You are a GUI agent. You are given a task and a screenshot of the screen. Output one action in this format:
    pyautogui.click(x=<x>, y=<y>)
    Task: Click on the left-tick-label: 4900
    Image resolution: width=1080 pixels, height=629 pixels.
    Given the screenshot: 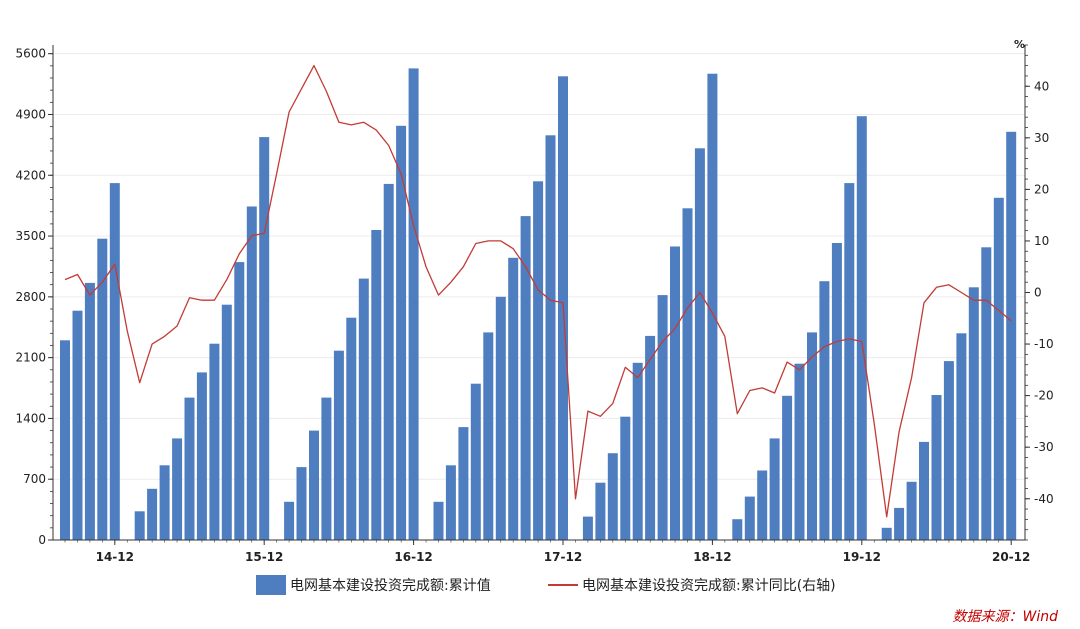 What is the action you would take?
    pyautogui.click(x=30, y=114)
    